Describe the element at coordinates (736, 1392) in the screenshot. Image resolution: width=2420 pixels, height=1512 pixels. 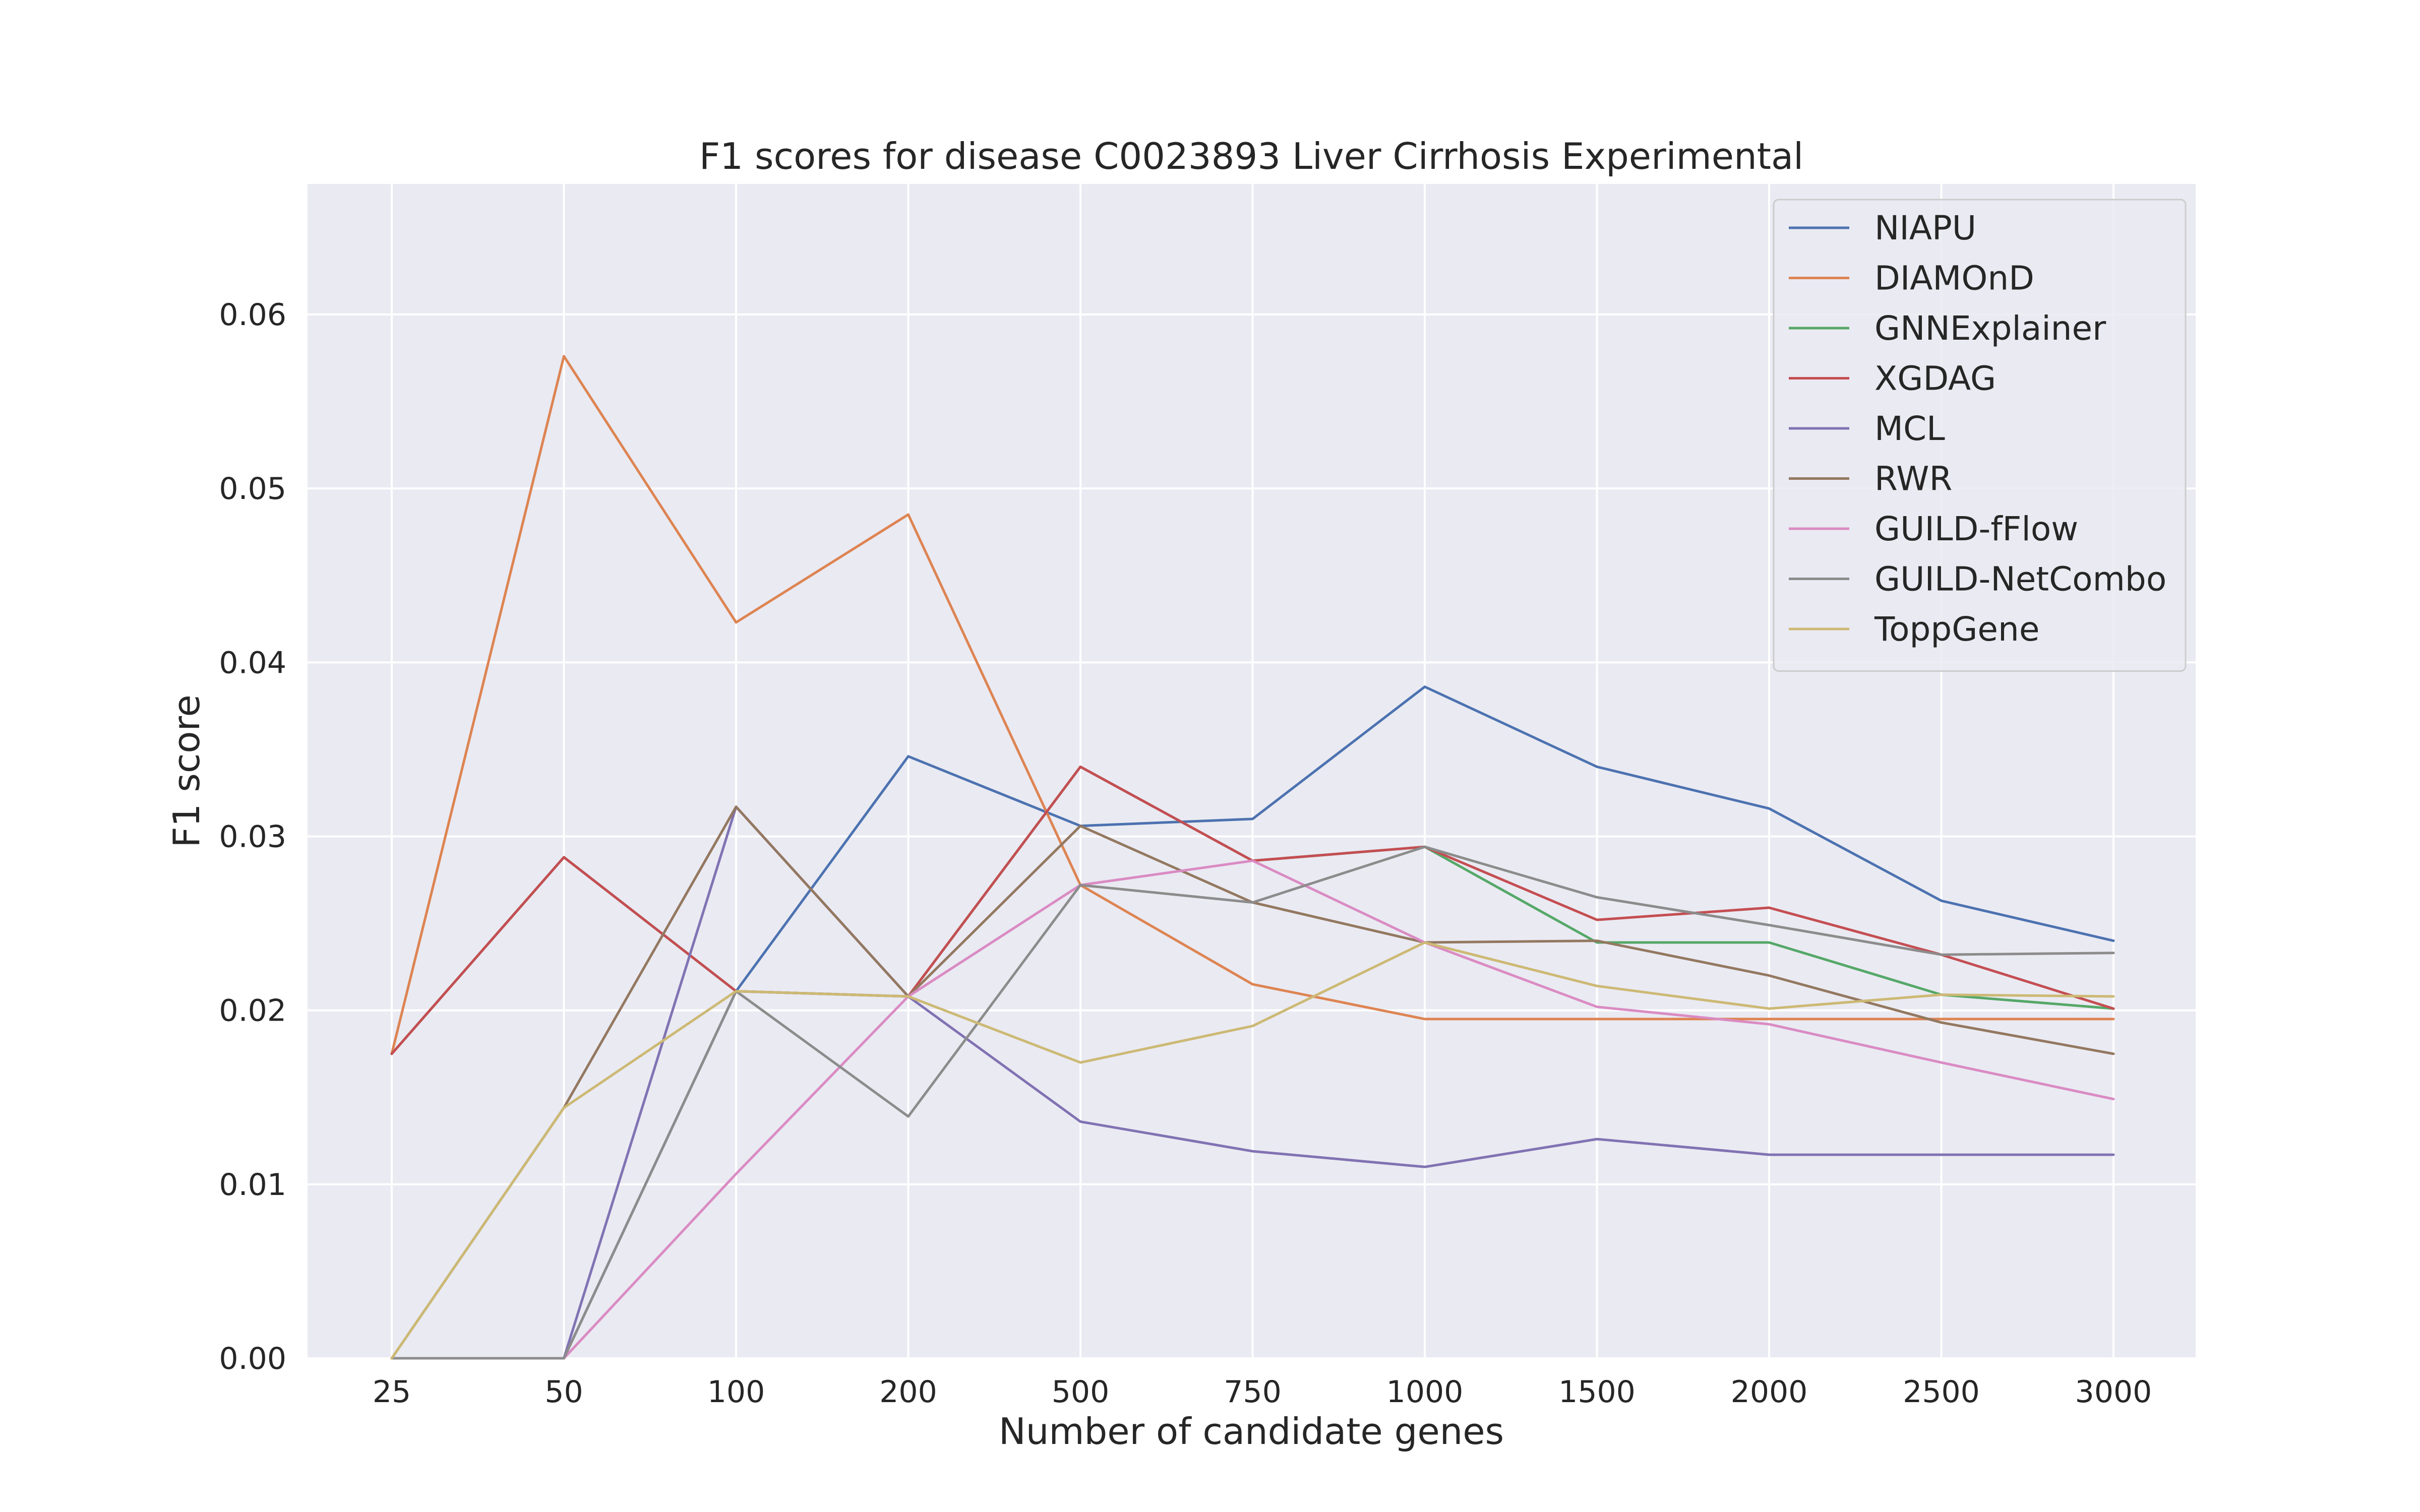
I see `x-tick-label: 100` at that location.